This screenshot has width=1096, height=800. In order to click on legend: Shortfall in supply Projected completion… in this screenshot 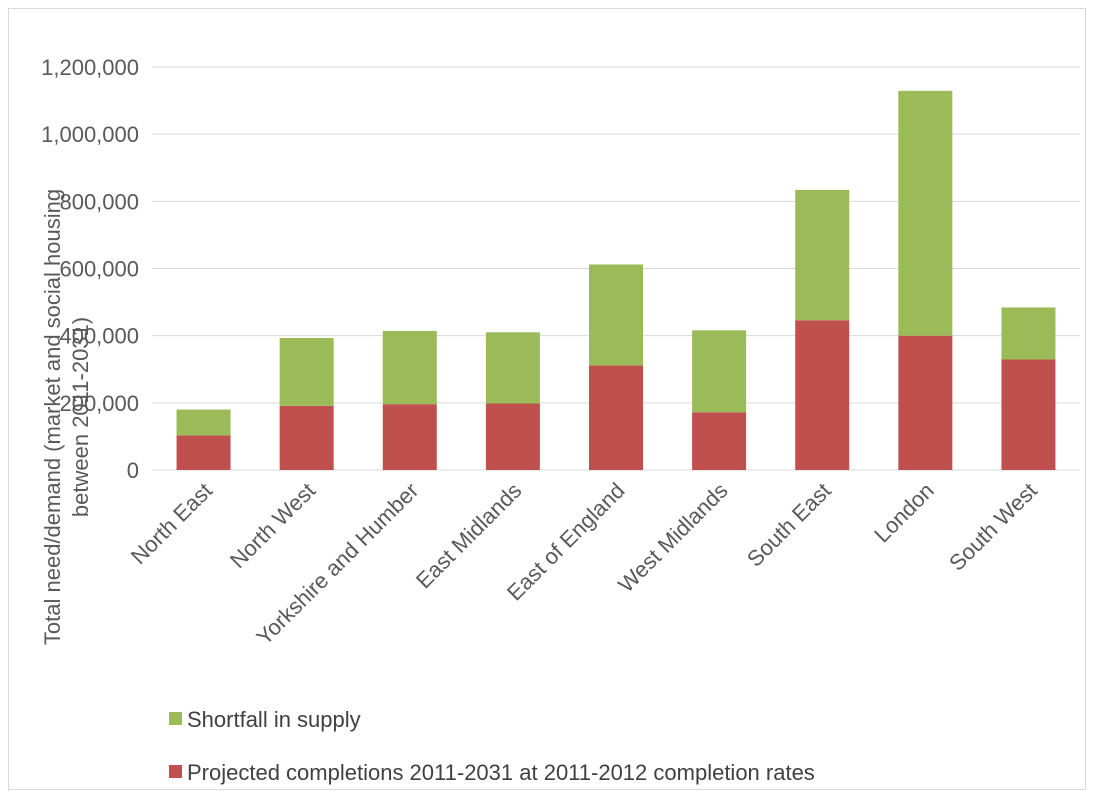, I will do `click(492, 746)`.